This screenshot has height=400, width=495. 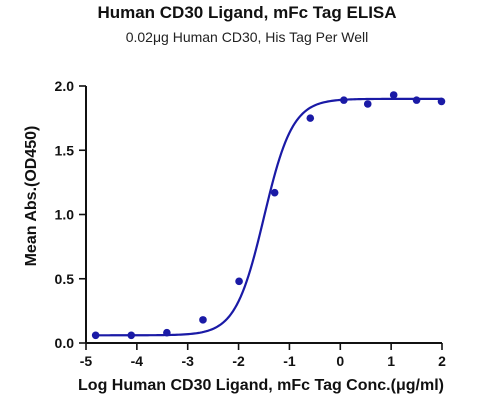 What do you see at coordinates (65, 150) in the screenshot?
I see `y-tick-label: 1.5` at bounding box center [65, 150].